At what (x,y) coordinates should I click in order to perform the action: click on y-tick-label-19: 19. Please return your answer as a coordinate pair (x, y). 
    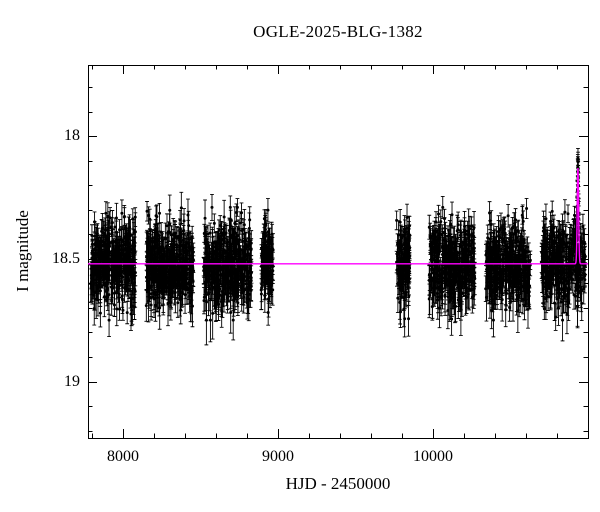
    Looking at the image, I should click on (72, 381).